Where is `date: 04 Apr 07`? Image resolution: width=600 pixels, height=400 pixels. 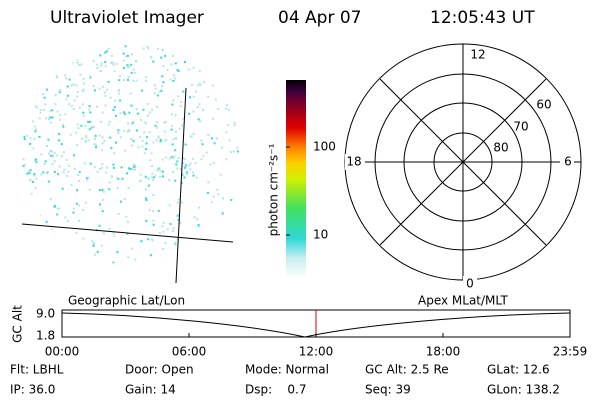 date: 04 Apr 07 is located at coordinates (319, 18).